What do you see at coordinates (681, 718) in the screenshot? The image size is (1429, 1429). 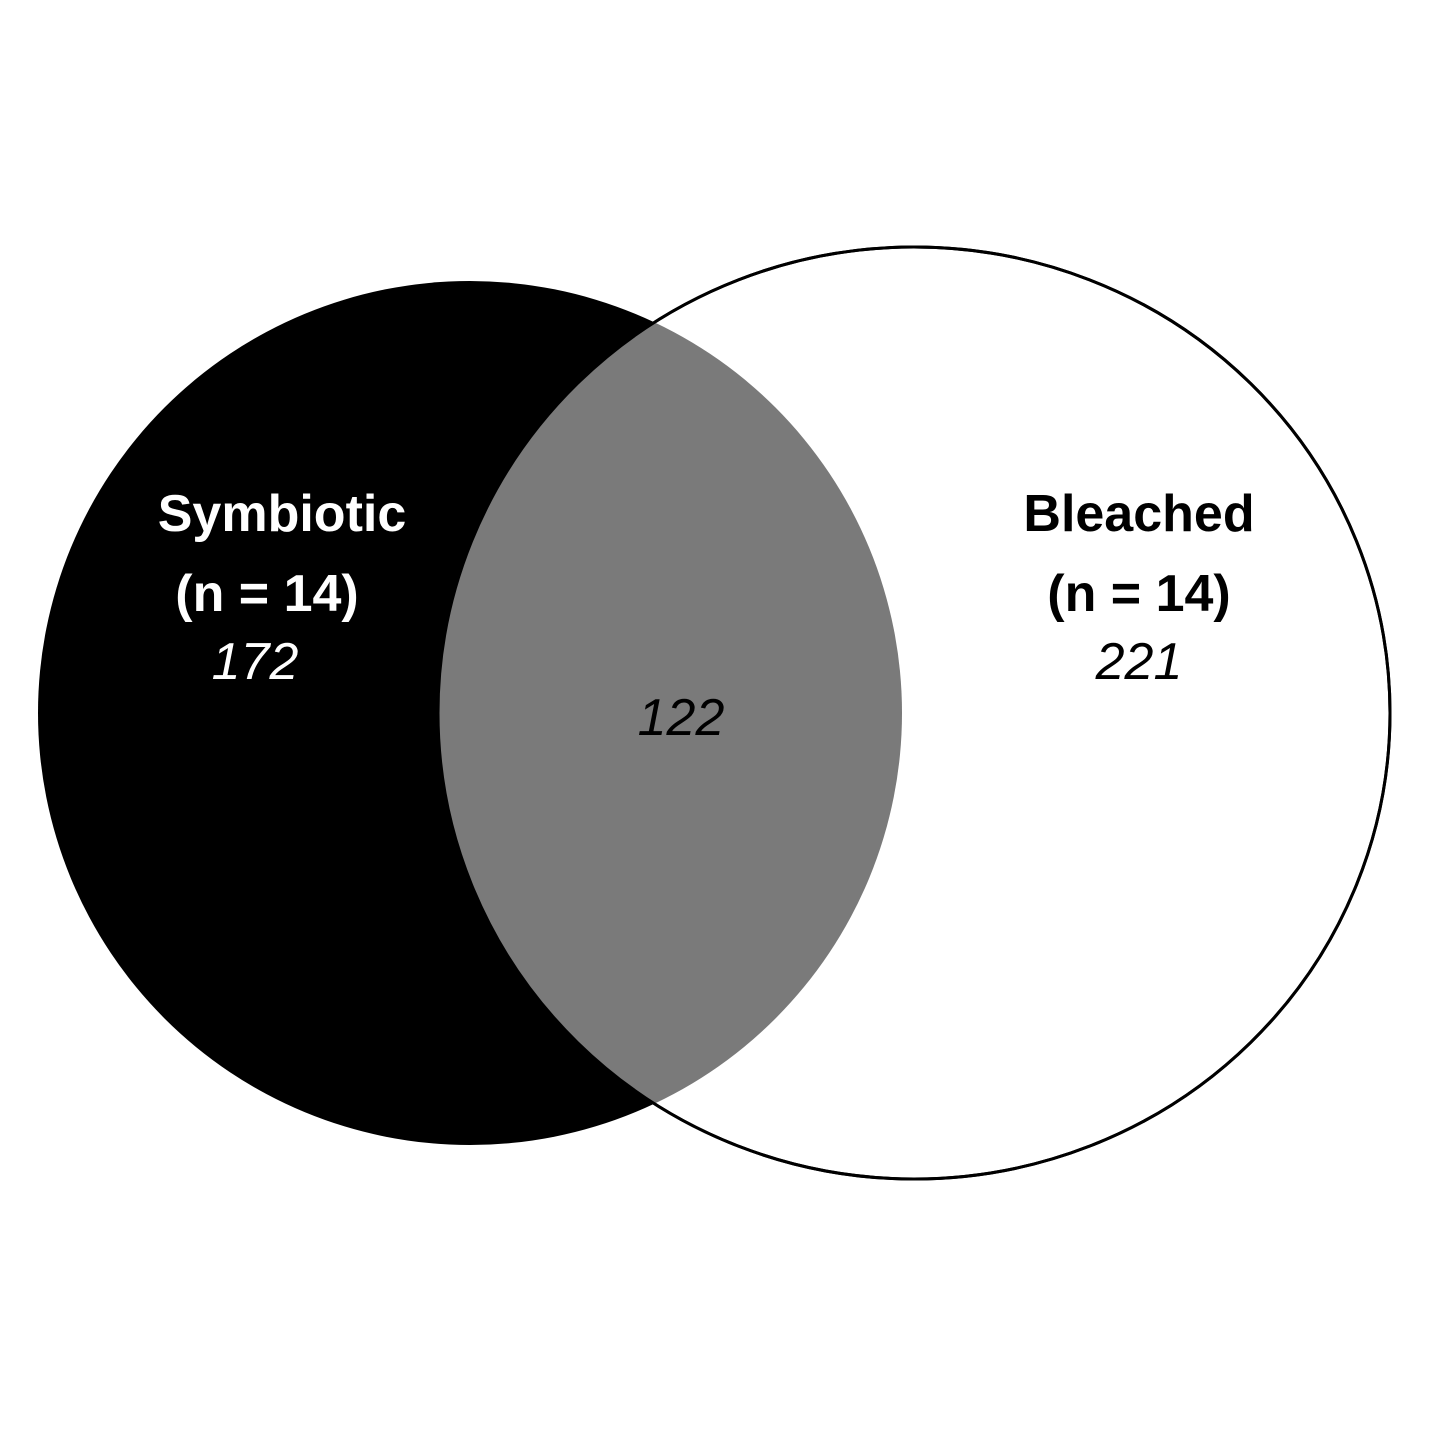 I see `intersection-count: 122` at bounding box center [681, 718].